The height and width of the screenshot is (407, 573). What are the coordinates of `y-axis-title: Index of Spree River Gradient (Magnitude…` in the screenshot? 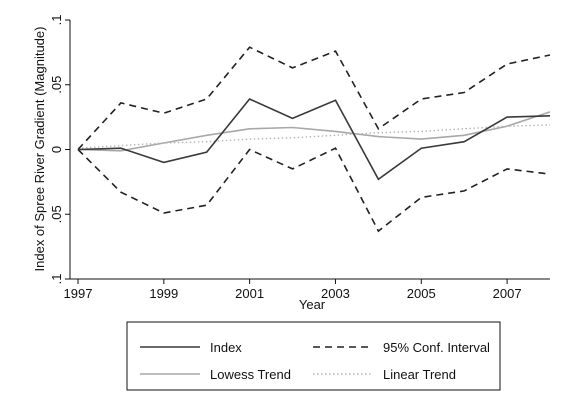 It's located at (39, 149).